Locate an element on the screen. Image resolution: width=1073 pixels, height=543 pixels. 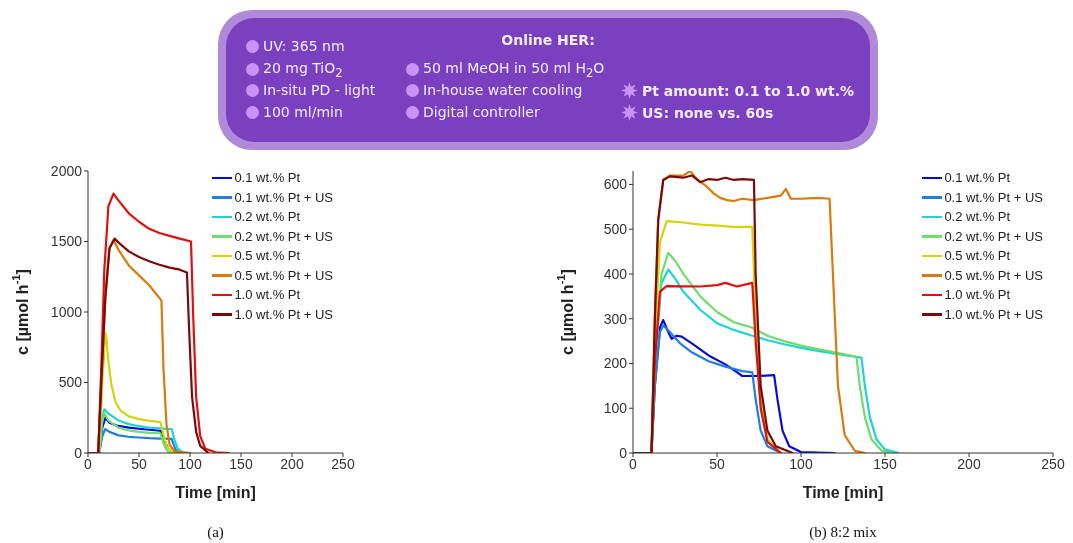
y-tick-label: 1500 is located at coordinates (66, 241).